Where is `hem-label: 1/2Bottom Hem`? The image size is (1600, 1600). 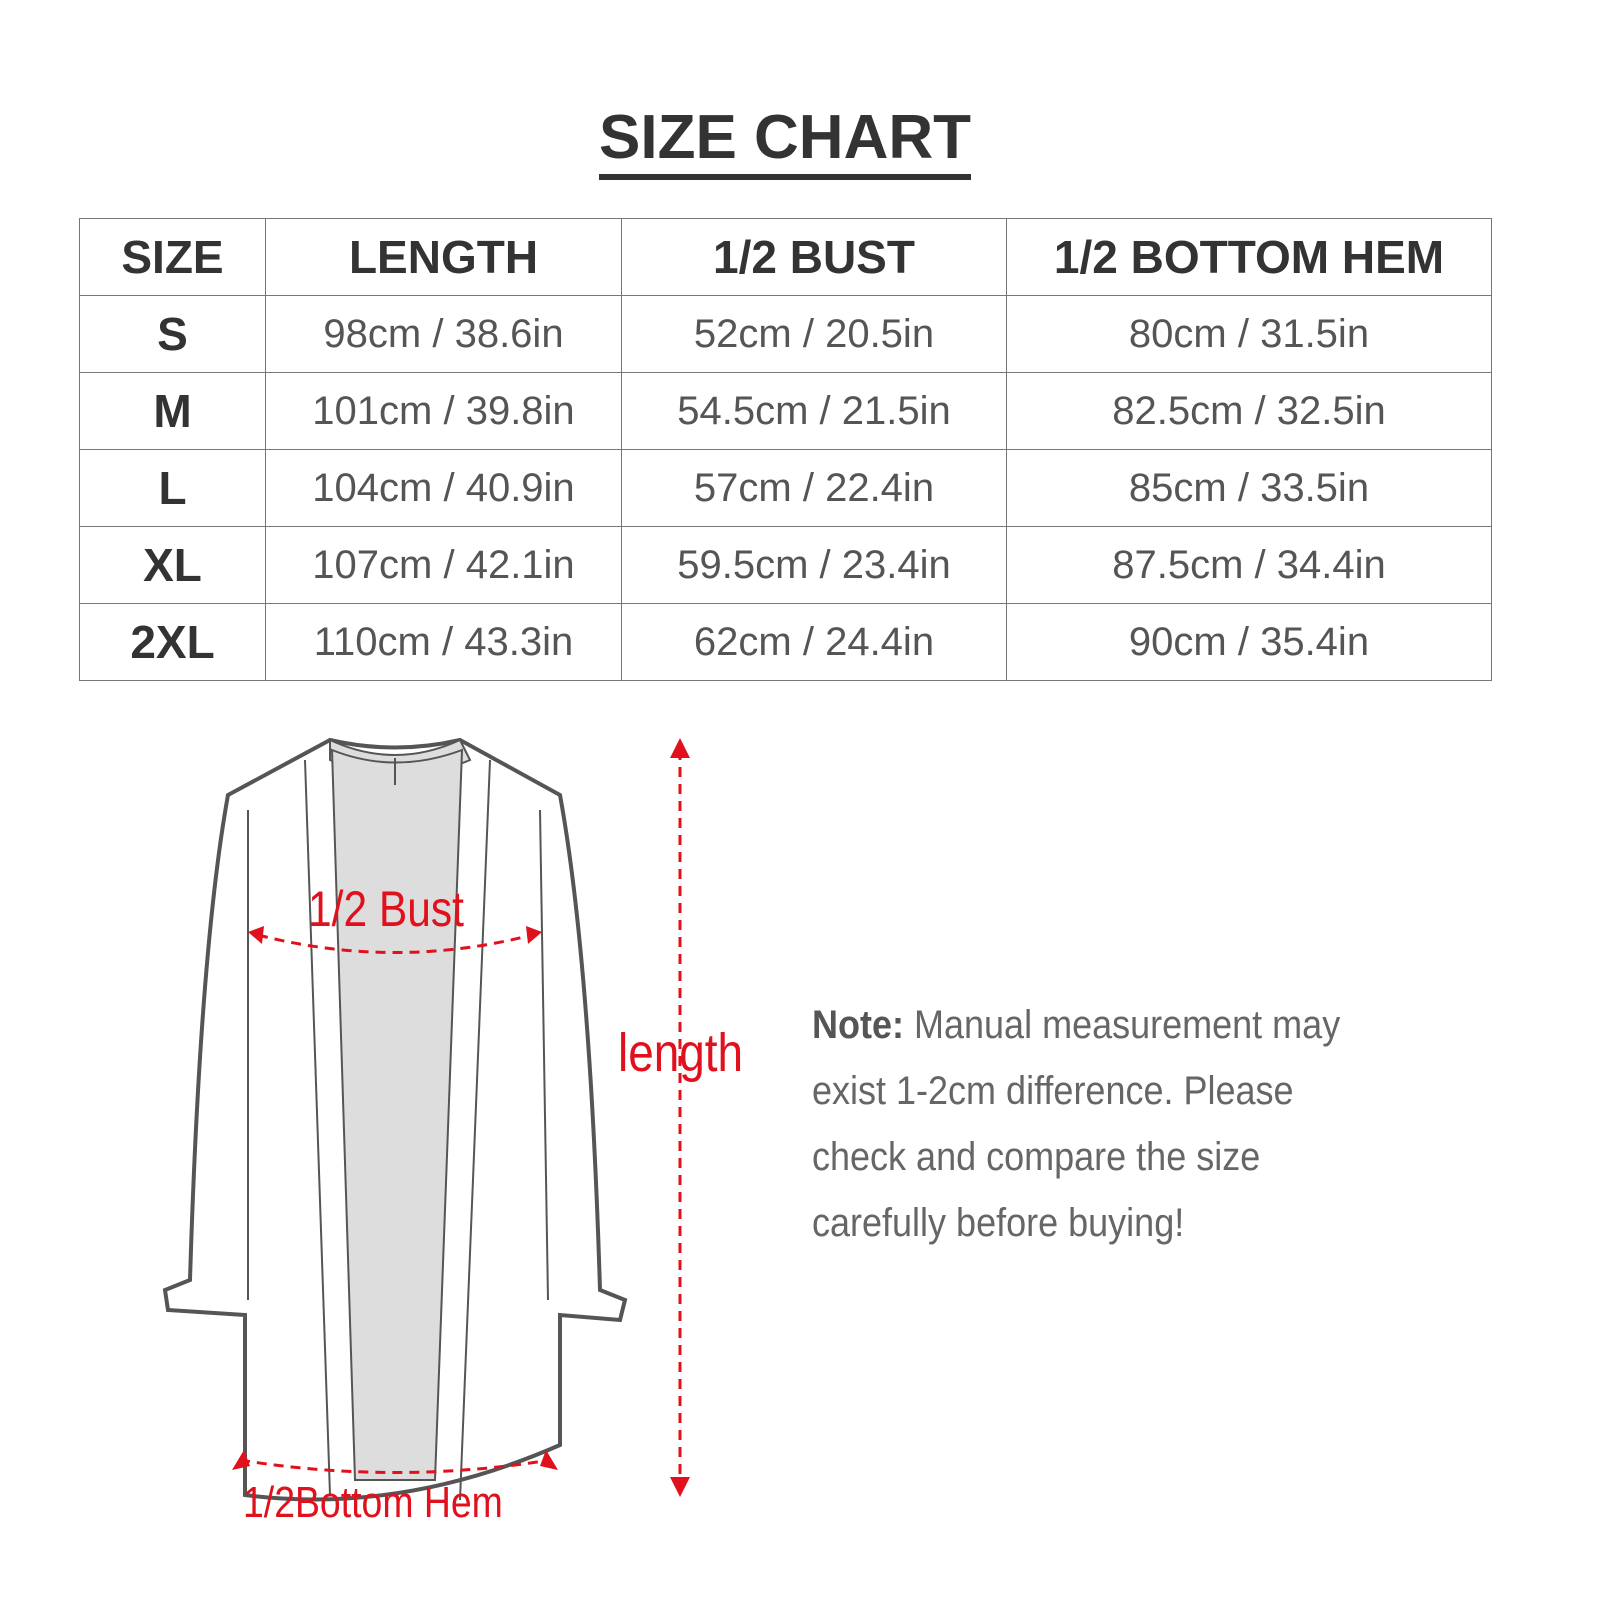 hem-label: 1/2Bottom Hem is located at coordinates (373, 1502).